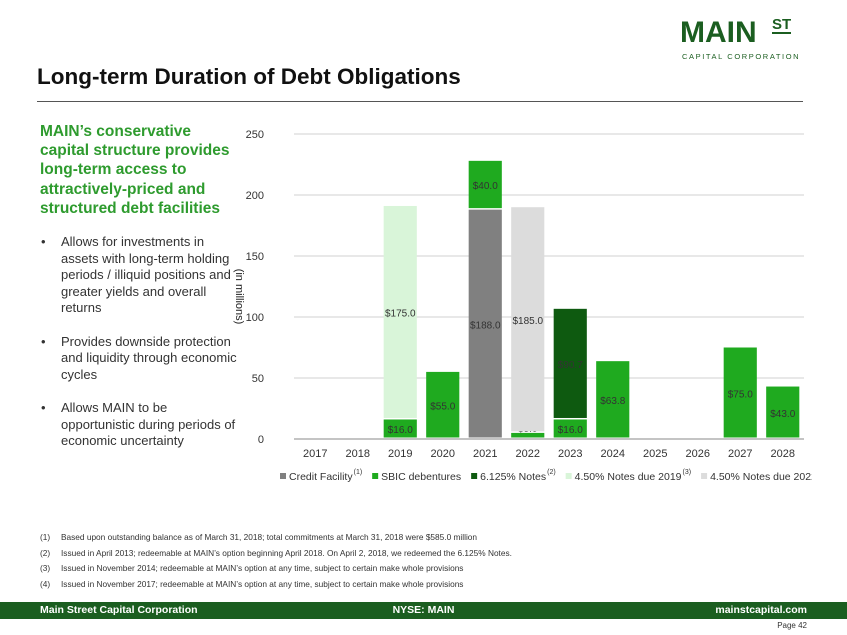  I want to click on legend-footnote-ref: (2), so click(551, 472).